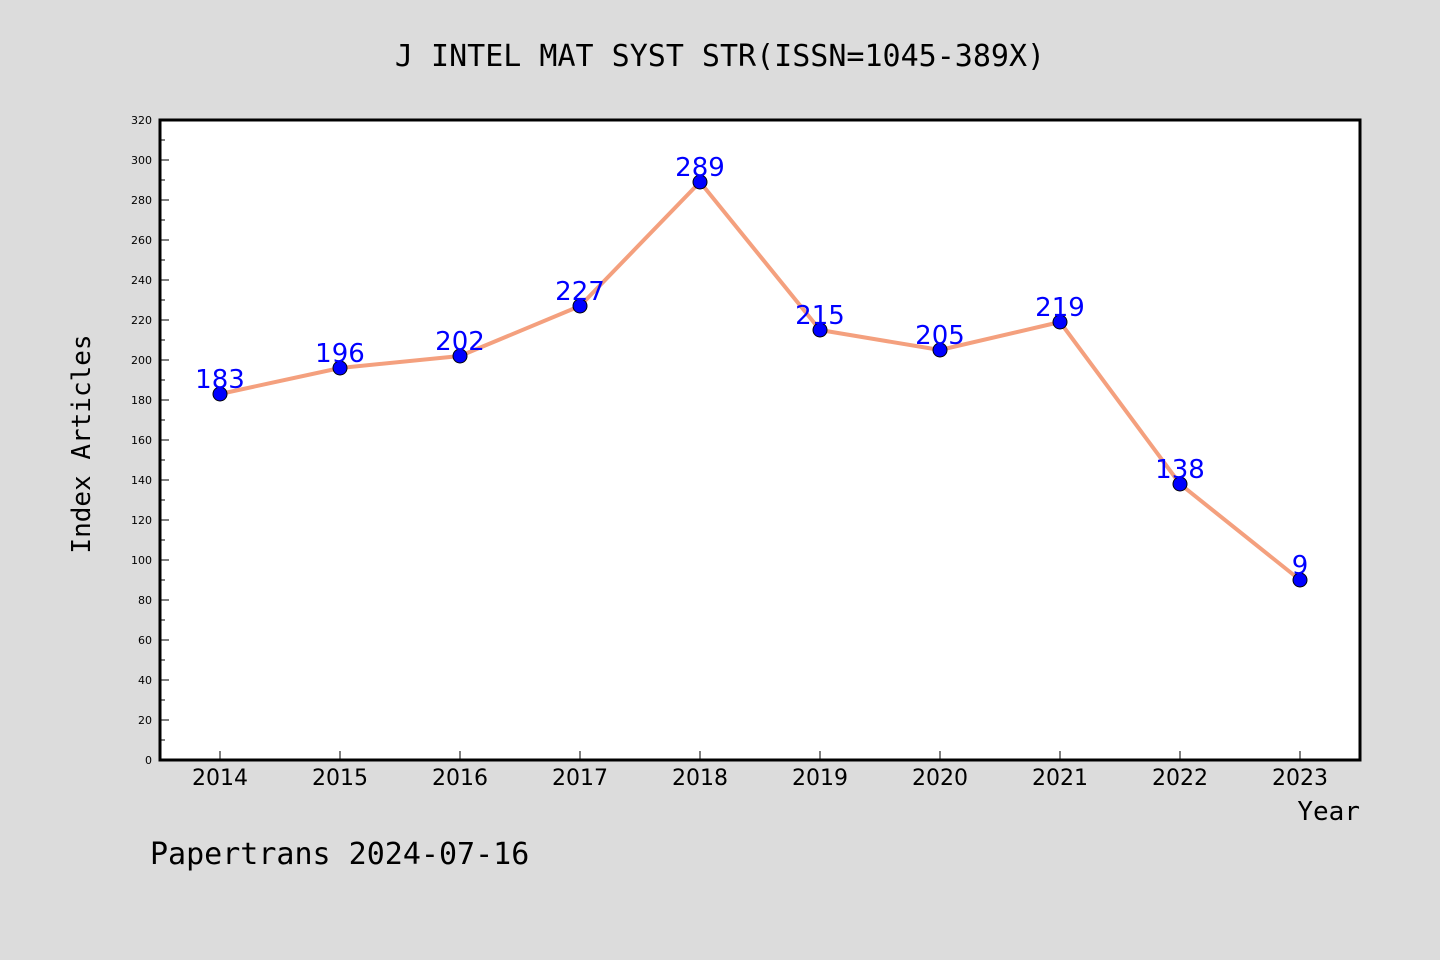  Describe the element at coordinates (460, 342) in the screenshot. I see `data-label: 202` at that location.